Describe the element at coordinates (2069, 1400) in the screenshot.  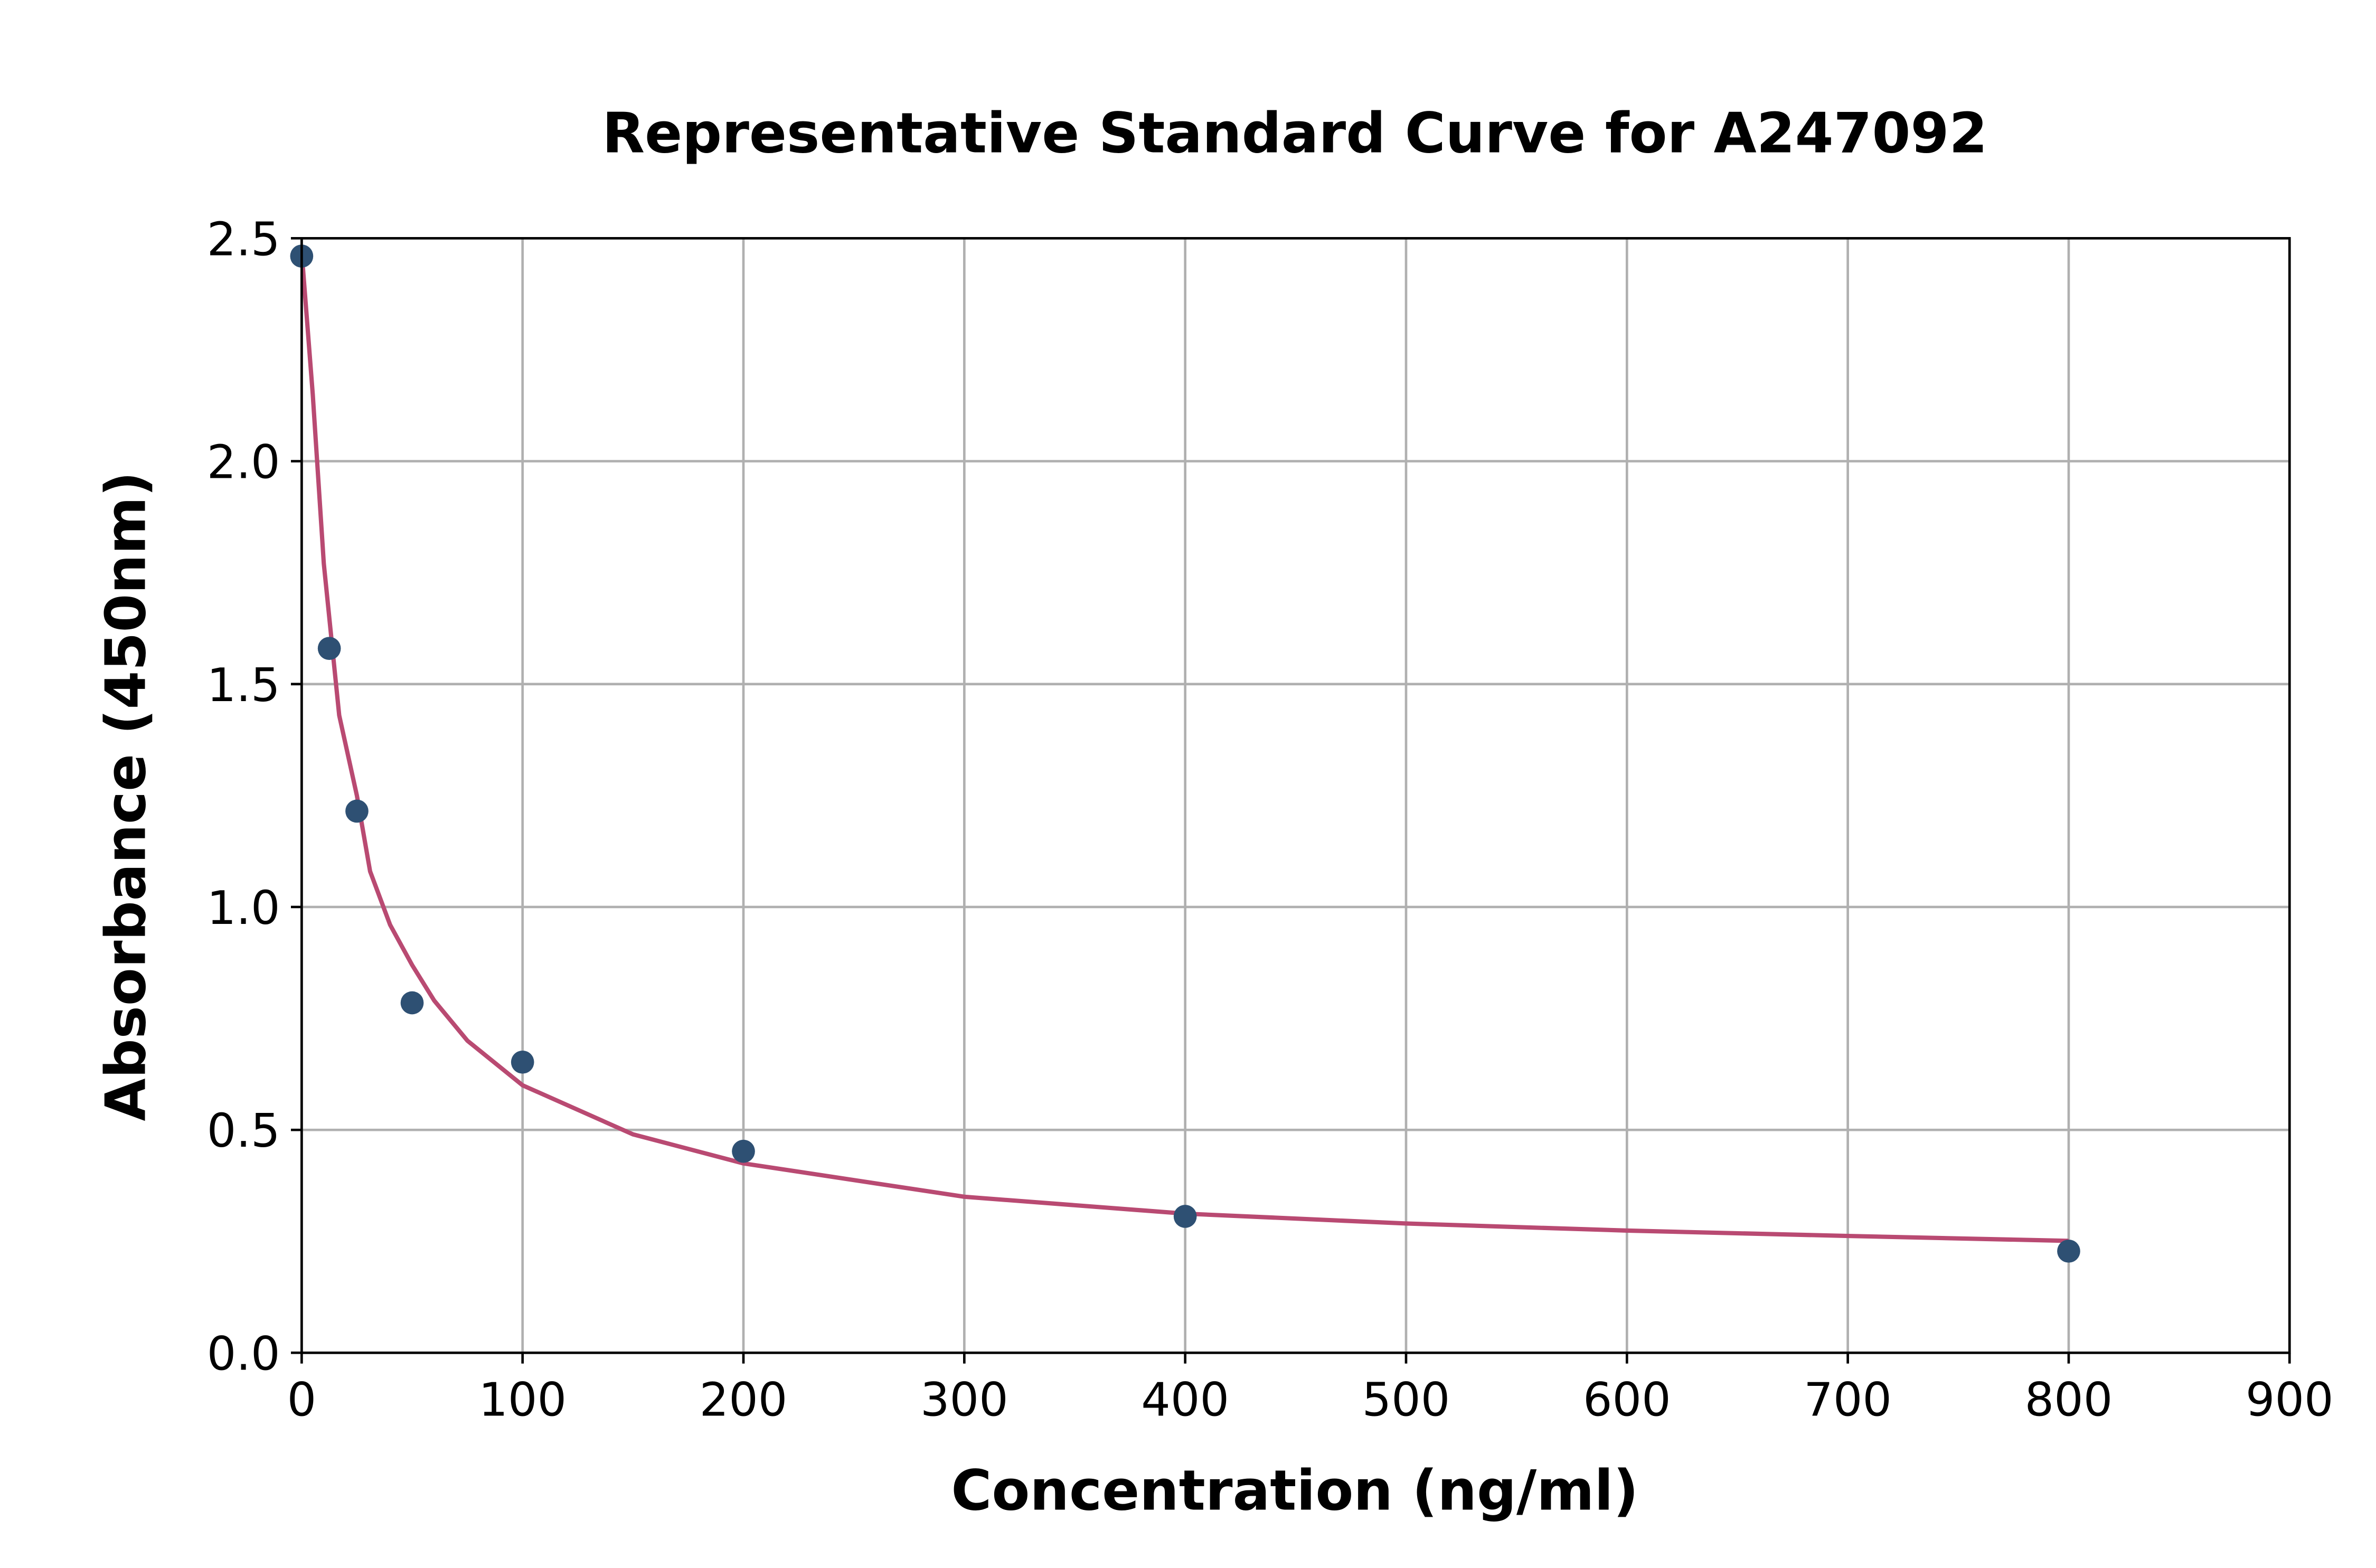
I see `x-tick-label: 800` at that location.